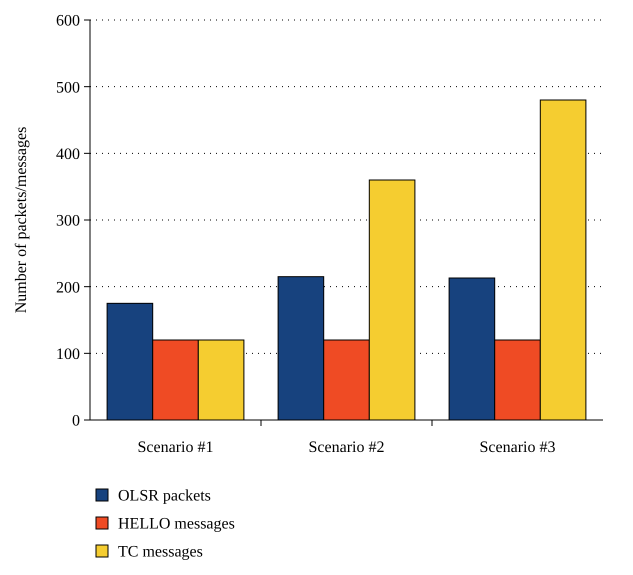  Describe the element at coordinates (68, 87) in the screenshot. I see `y-tick-label: 500` at that location.